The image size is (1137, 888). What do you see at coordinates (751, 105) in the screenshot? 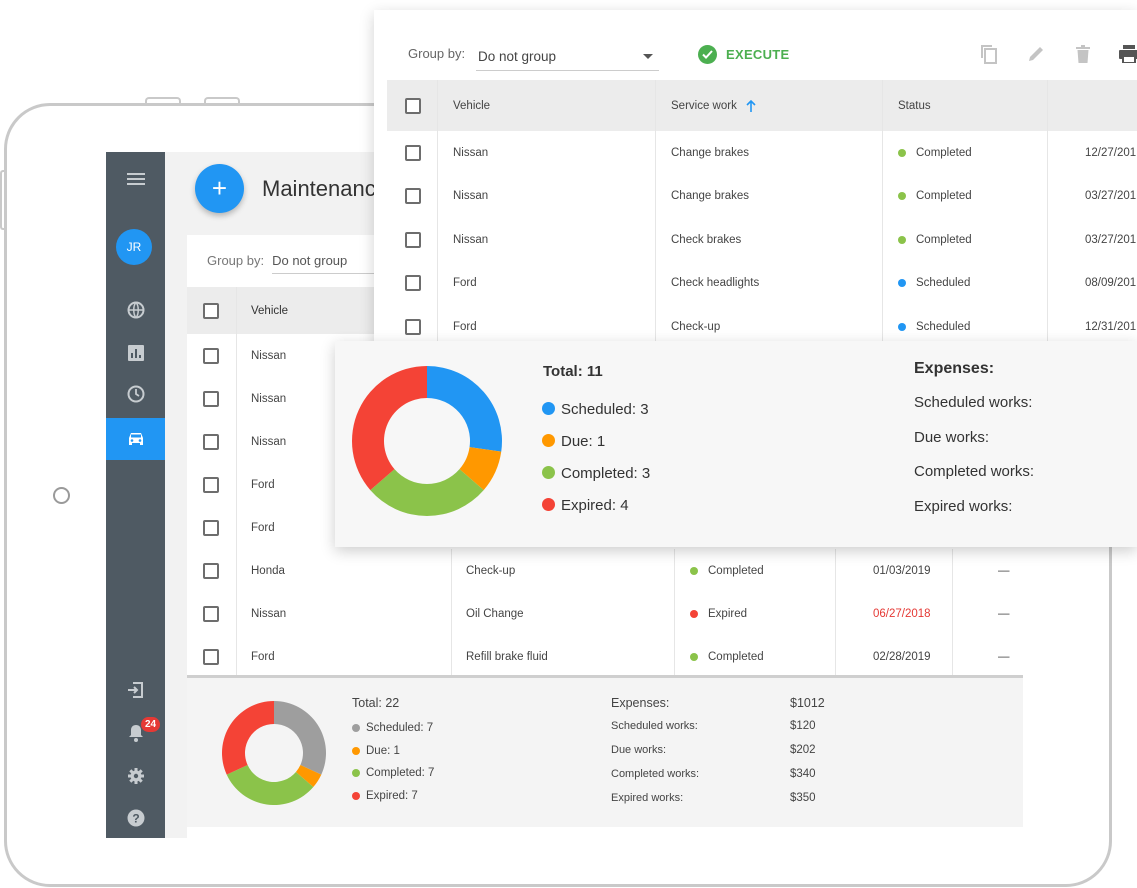
I see `sort-ascending-icon` at bounding box center [751, 105].